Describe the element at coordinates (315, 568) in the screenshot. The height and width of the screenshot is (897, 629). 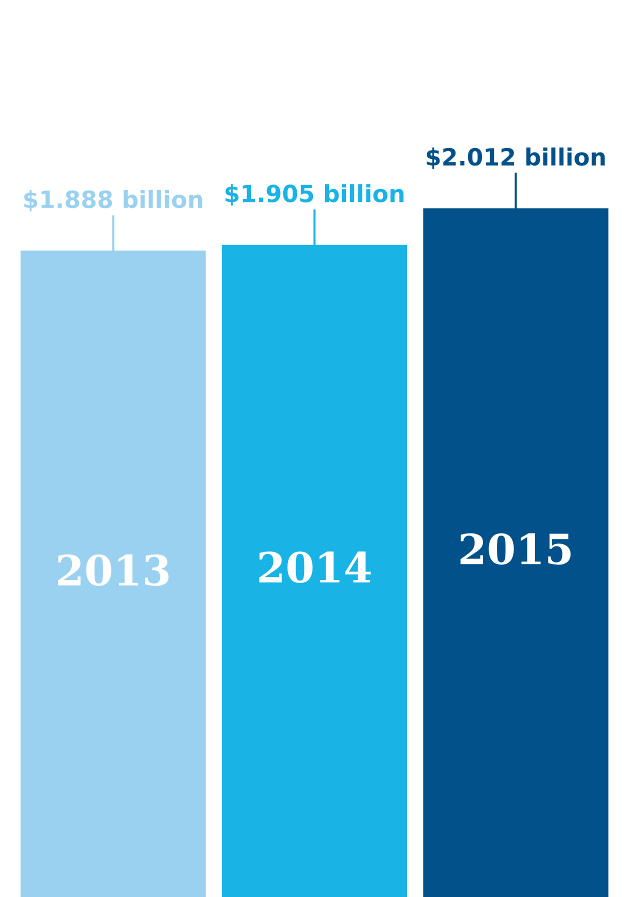
I see `x-tick-label: 2014` at that location.